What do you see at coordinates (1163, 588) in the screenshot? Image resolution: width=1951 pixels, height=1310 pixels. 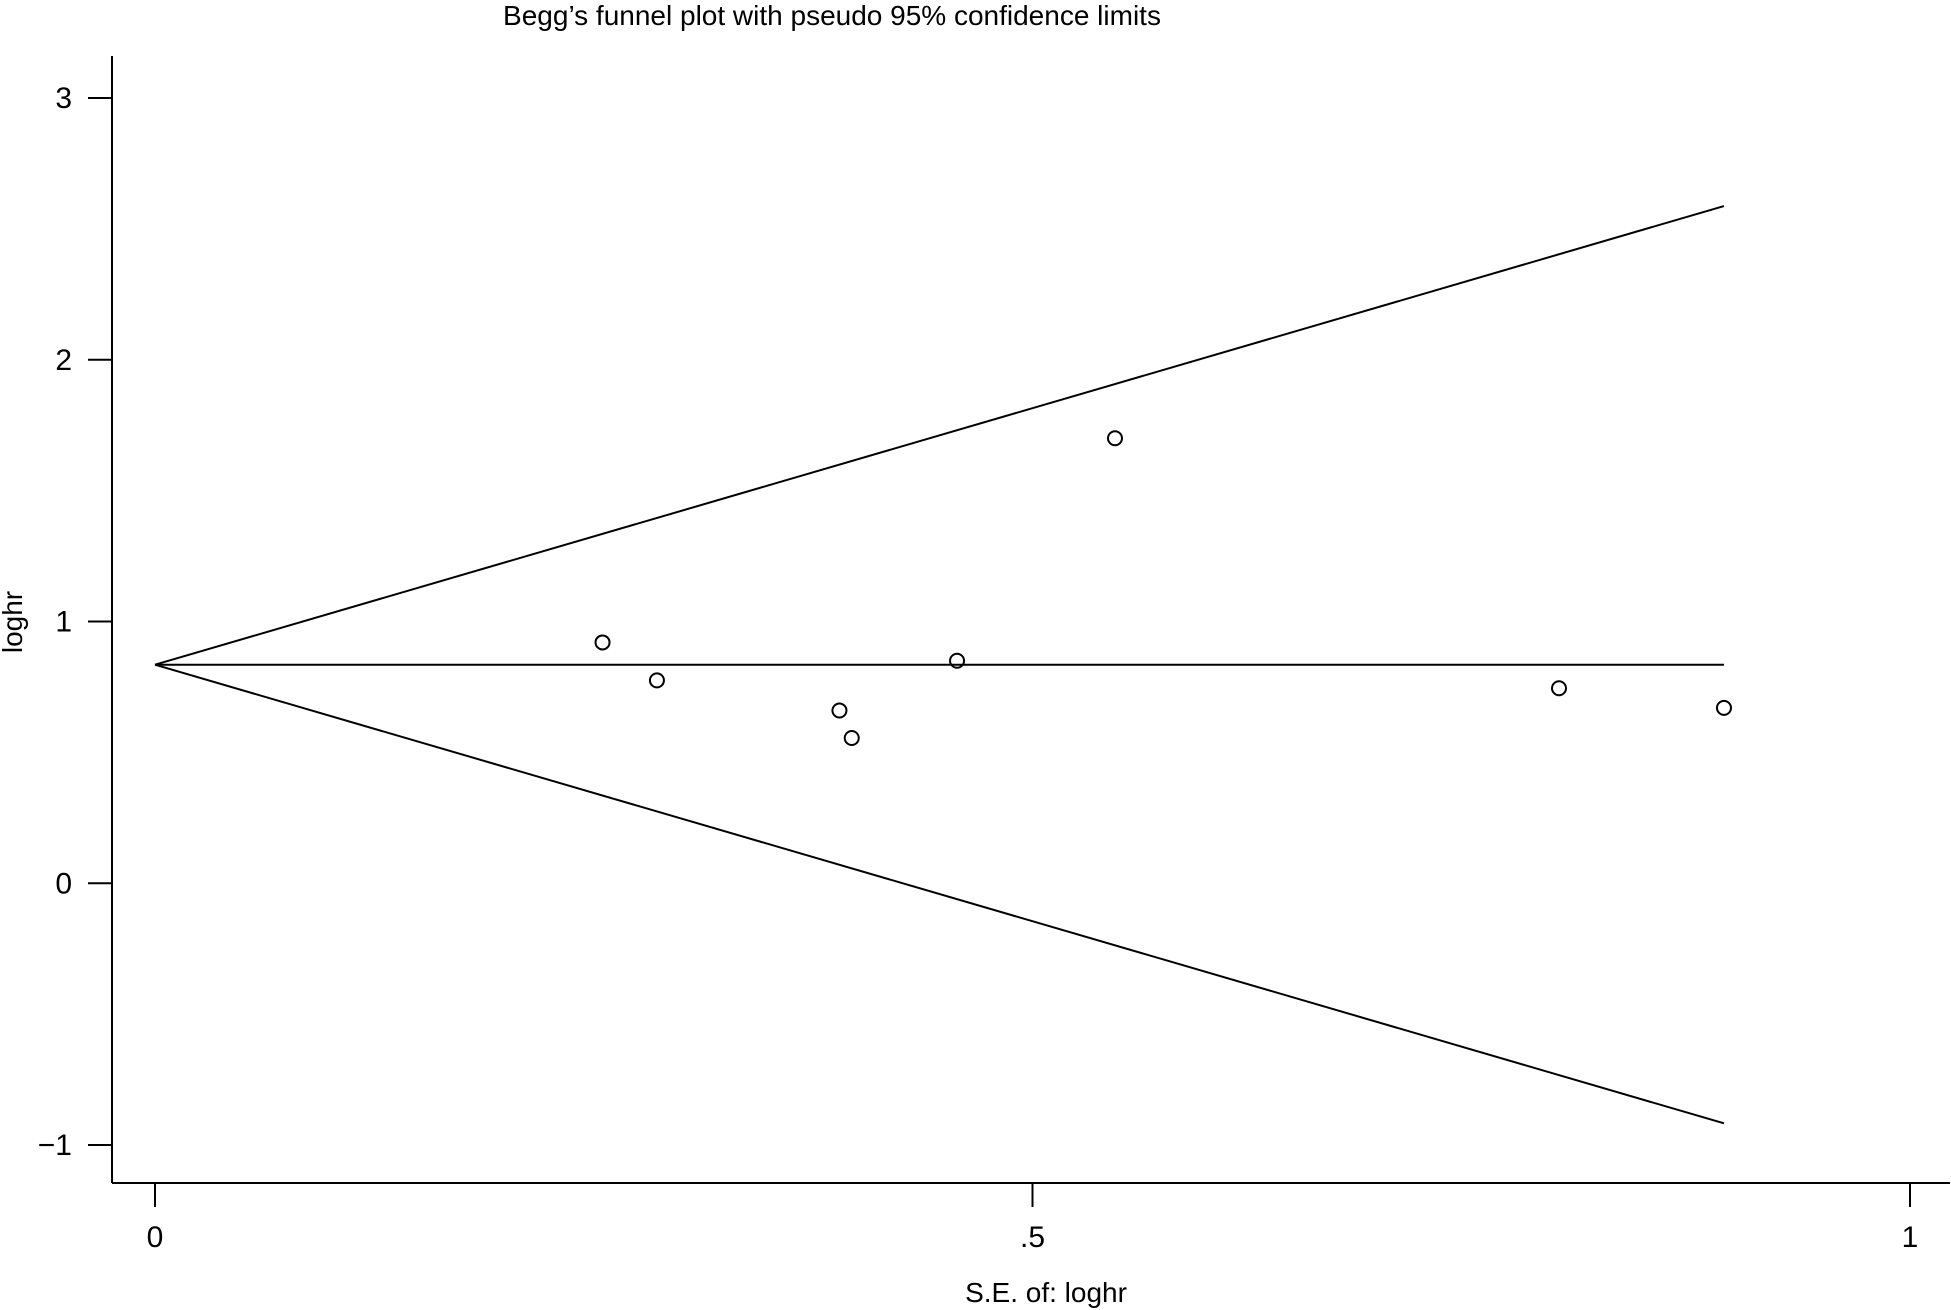 I see `points-layer` at bounding box center [1163, 588].